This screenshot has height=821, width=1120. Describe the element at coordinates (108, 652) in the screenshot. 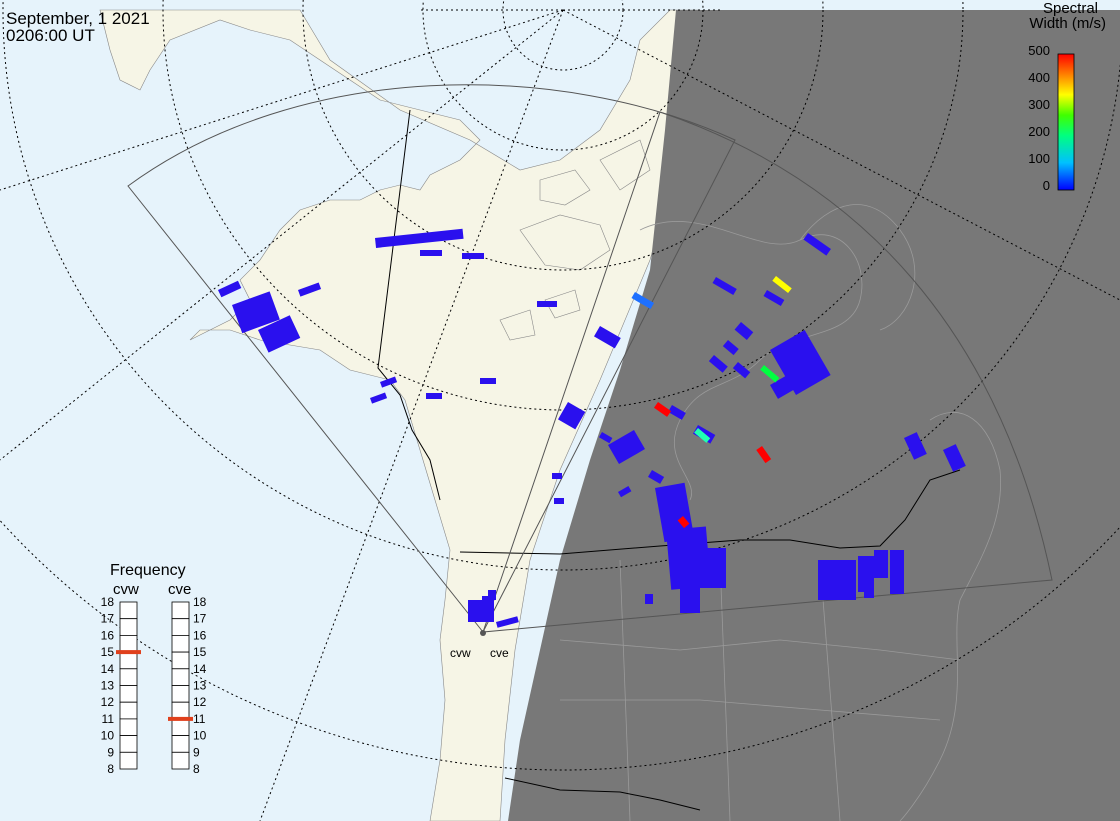

I see `frequency-tick-left: 15` at that location.